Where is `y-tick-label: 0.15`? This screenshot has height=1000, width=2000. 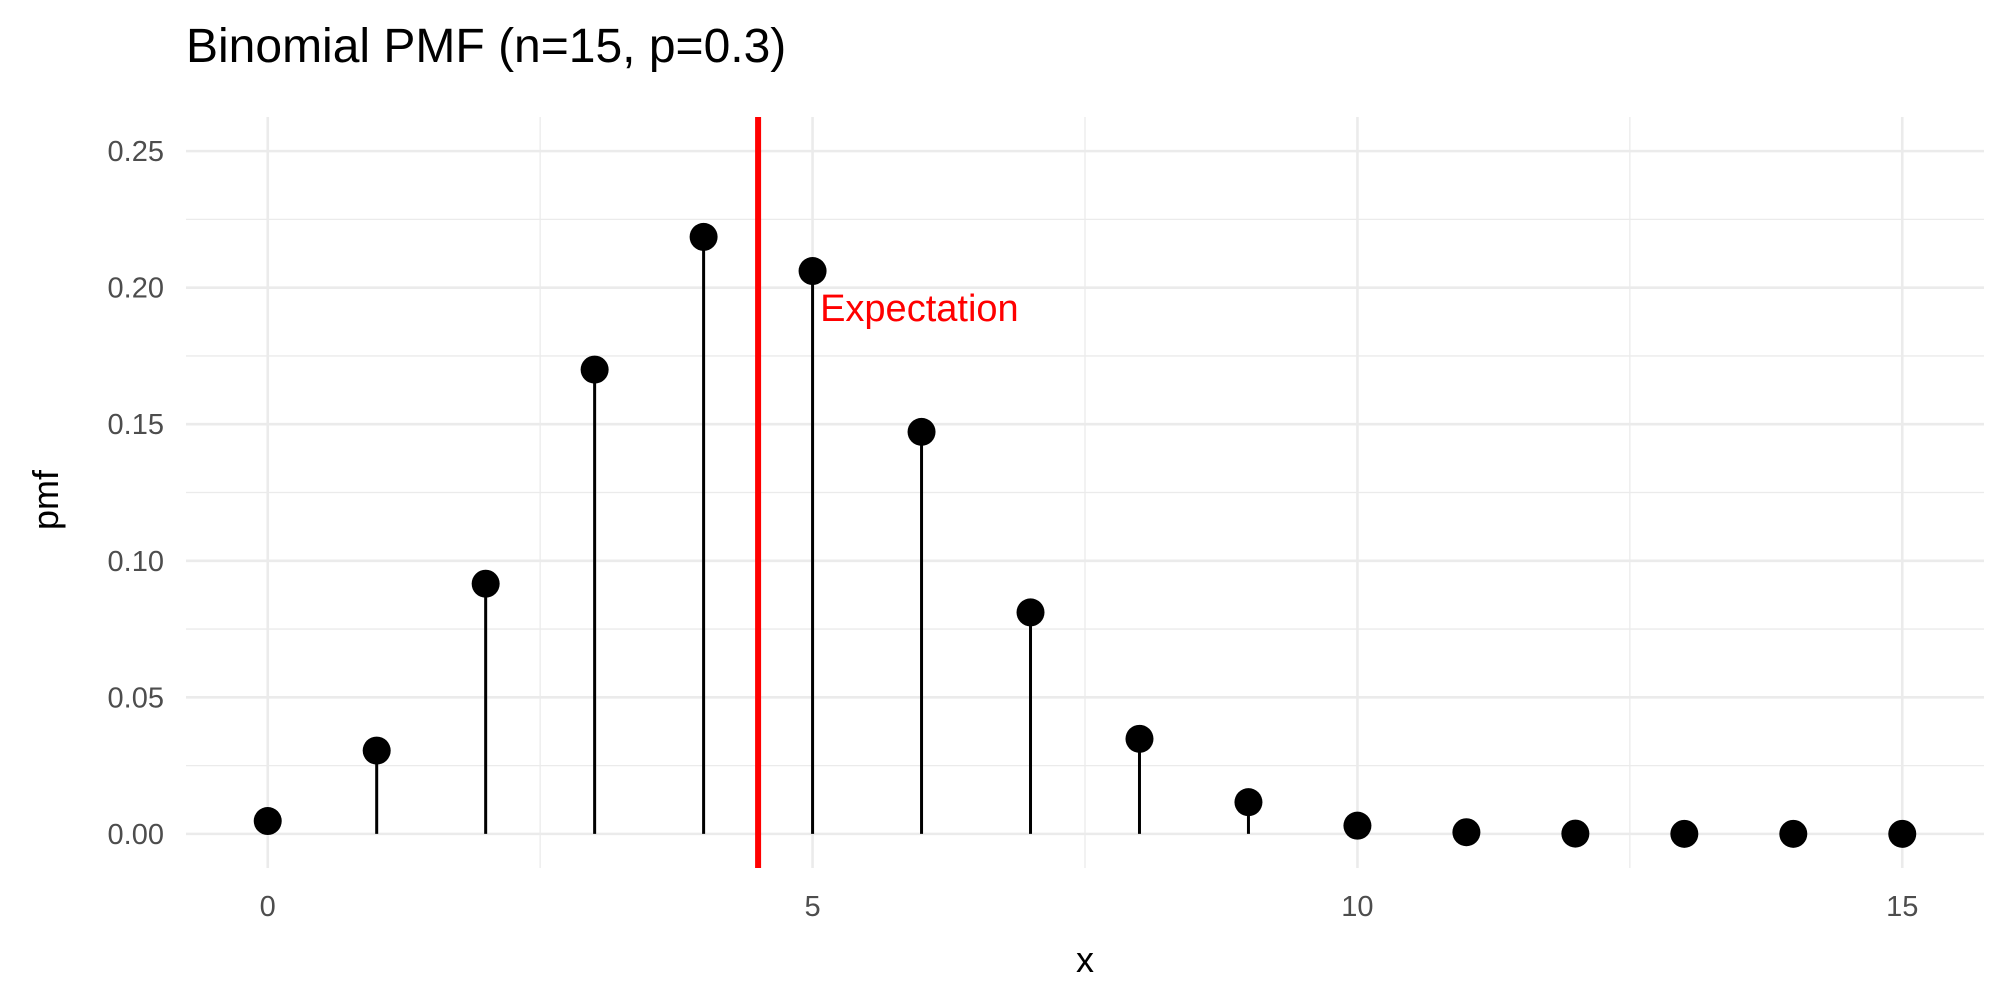 y-tick-label: 0.15 is located at coordinates (136, 425).